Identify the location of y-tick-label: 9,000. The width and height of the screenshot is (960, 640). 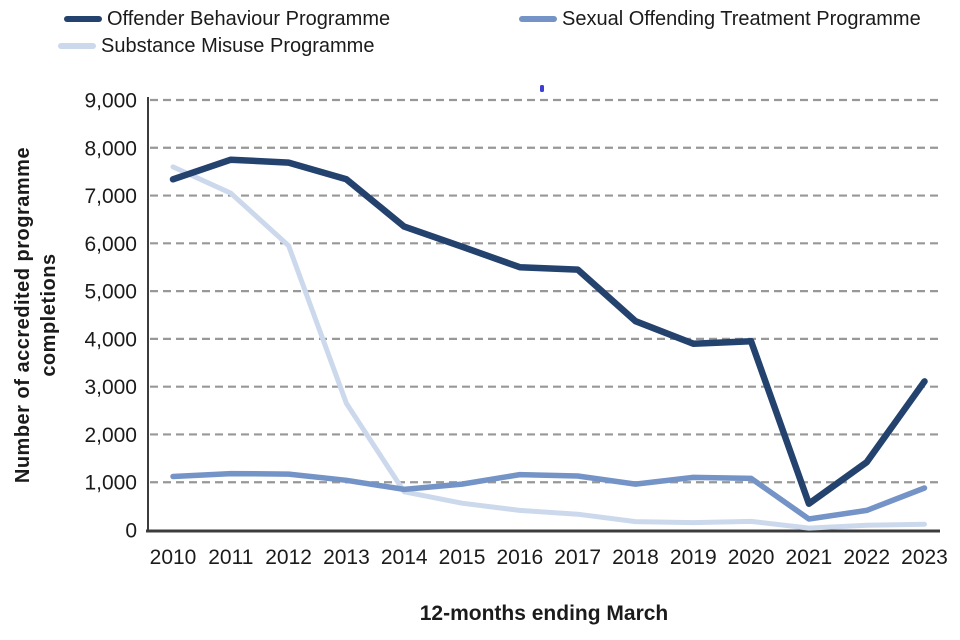
(110, 101).